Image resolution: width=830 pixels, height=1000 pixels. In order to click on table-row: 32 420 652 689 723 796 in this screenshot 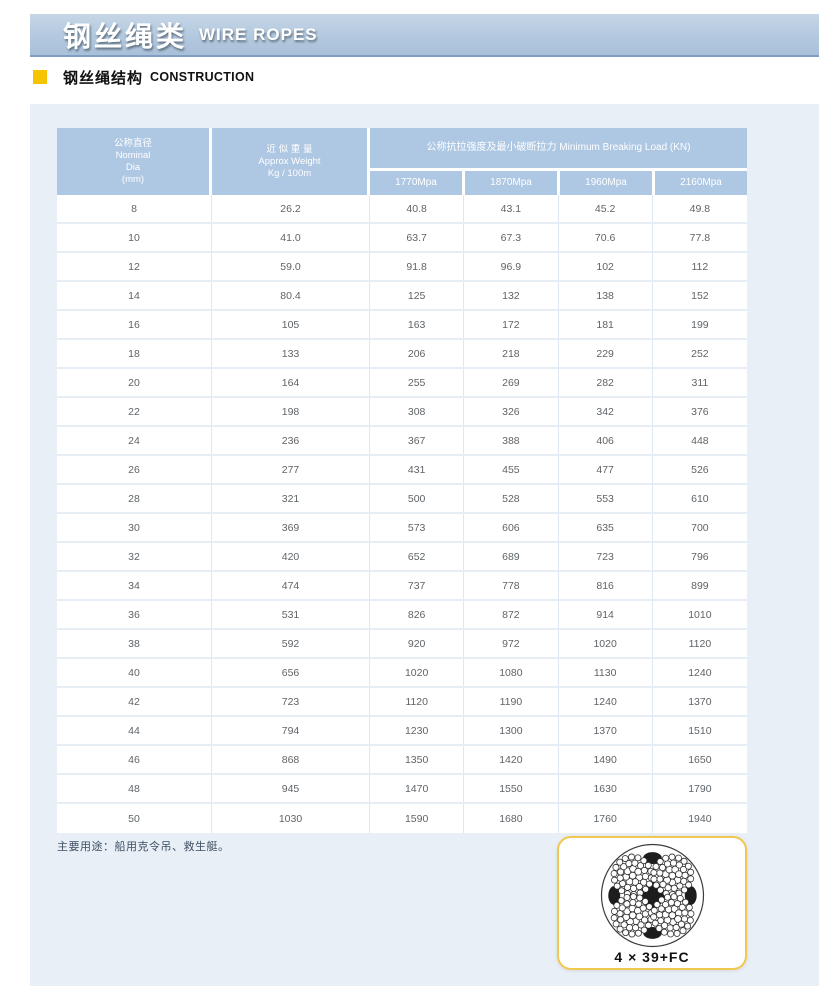, I will do `click(402, 557)`.